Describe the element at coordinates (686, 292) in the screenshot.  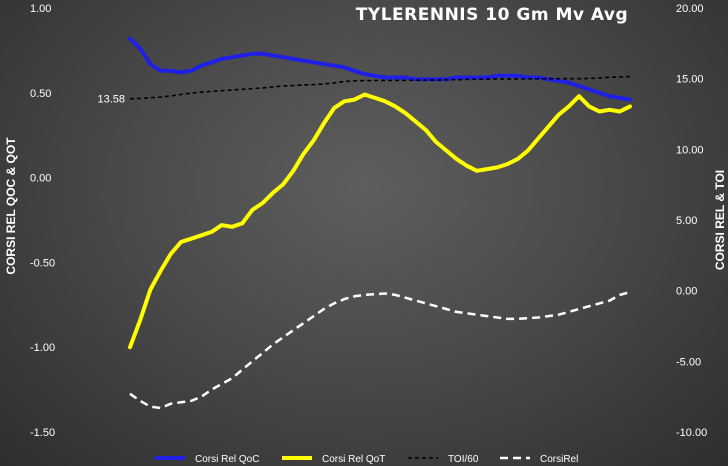
I see `y-tick-right-4: 0.00` at that location.